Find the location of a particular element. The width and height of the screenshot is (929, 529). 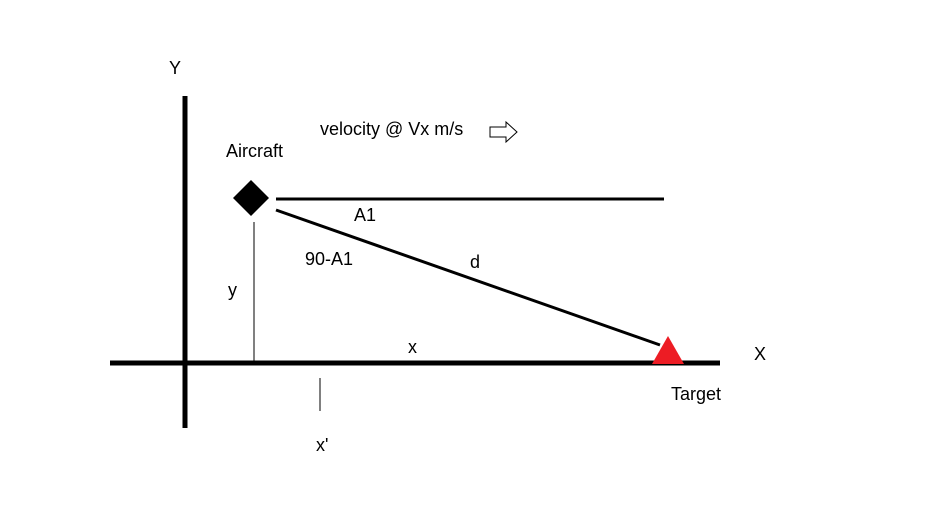

distance-d-label: d is located at coordinates (475, 262).